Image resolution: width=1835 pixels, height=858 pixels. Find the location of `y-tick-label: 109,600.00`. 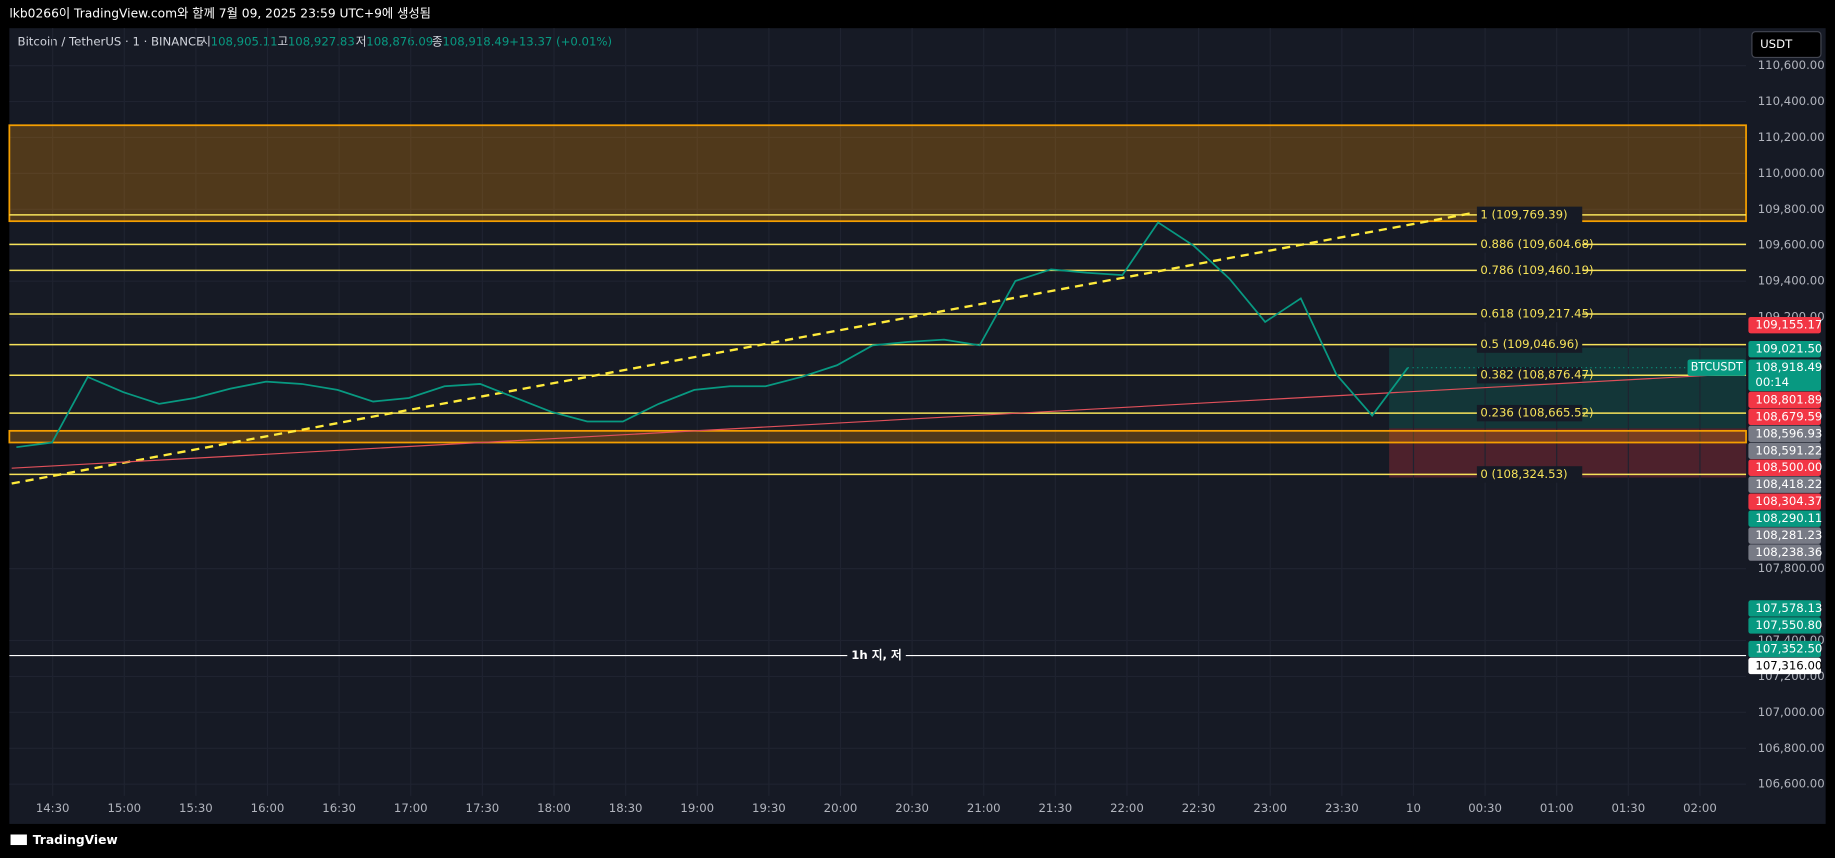

y-tick-label: 109,600.00 is located at coordinates (1791, 245).